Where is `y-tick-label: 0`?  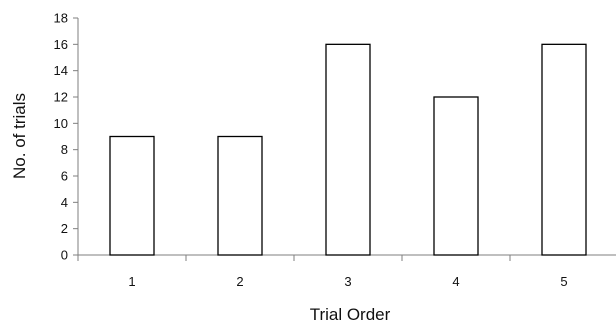 y-tick-label: 0 is located at coordinates (64, 255).